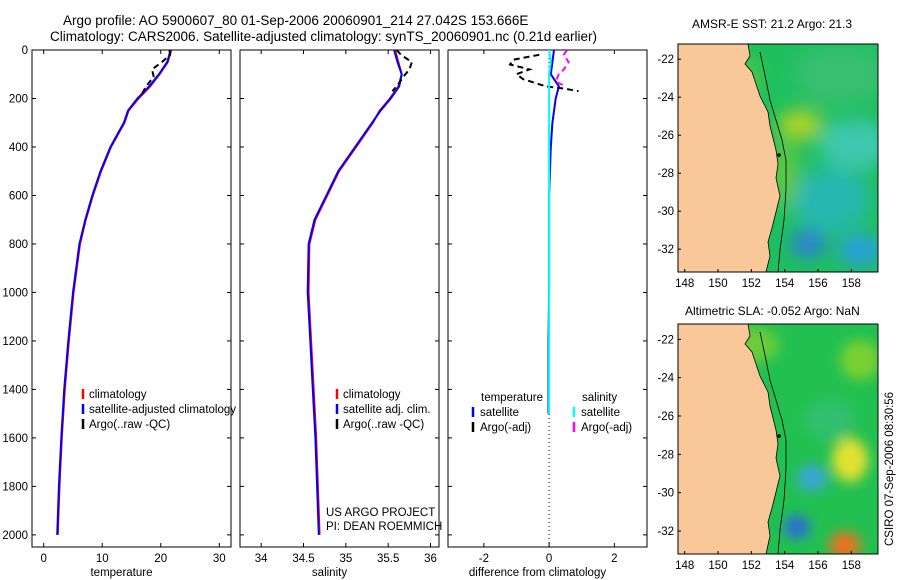 This screenshot has width=900, height=580. I want to click on temperature-line-argo-raw-qc-, so click(156, 72).